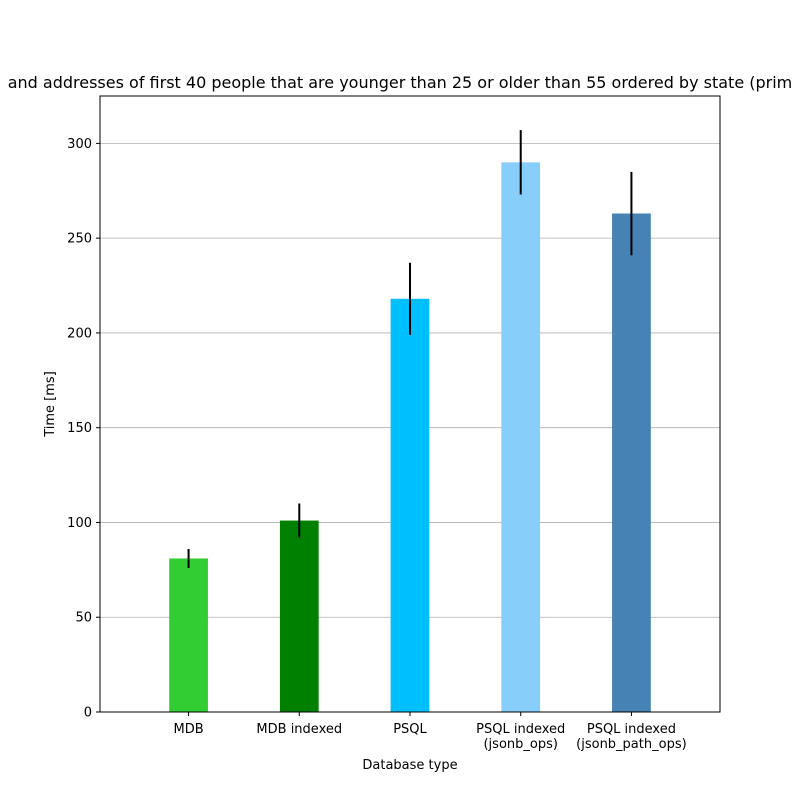 Image resolution: width=800 pixels, height=805 pixels. What do you see at coordinates (79, 144) in the screenshot?
I see `y-tick-label-300: 300` at bounding box center [79, 144].